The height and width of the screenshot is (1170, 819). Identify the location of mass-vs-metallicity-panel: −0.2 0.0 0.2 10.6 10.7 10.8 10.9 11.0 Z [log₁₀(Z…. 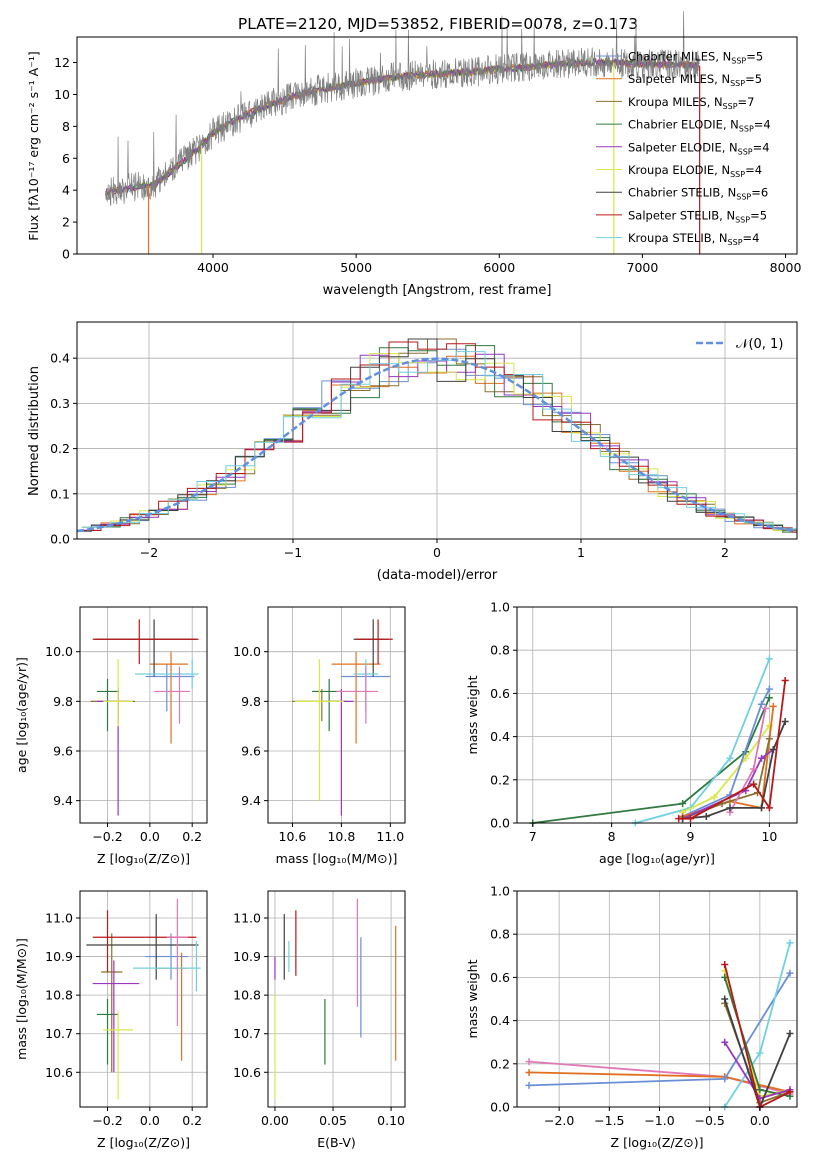
(111, 1020).